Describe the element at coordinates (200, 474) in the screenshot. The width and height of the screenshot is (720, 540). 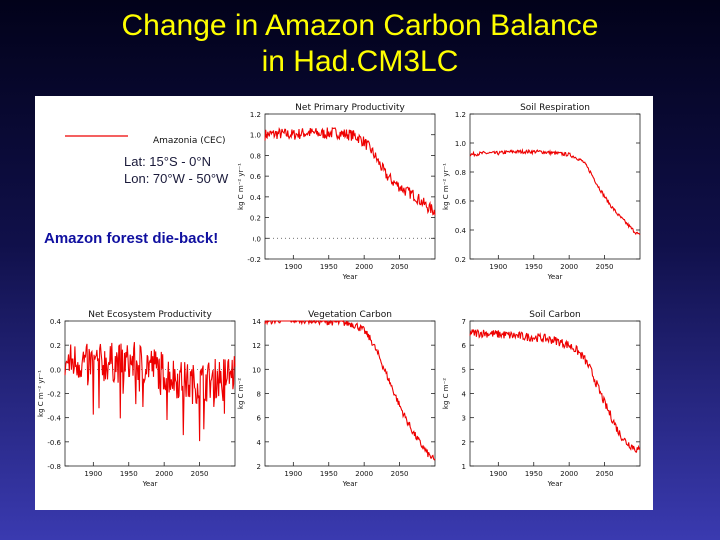
I see `x-tick-label-nep: 2050` at that location.